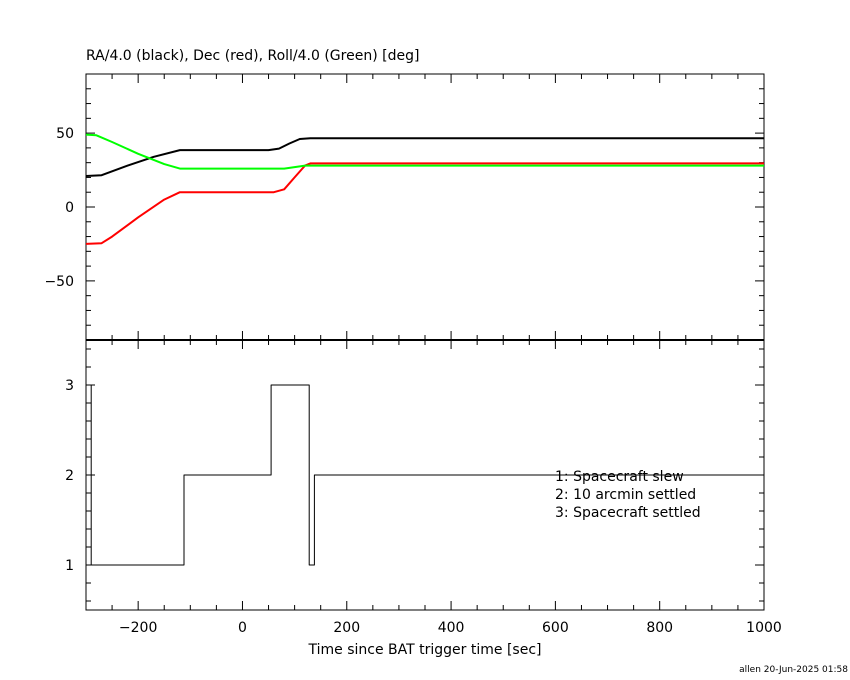 This screenshot has width=850, height=680. I want to click on x-tick-label: 200, so click(346, 628).